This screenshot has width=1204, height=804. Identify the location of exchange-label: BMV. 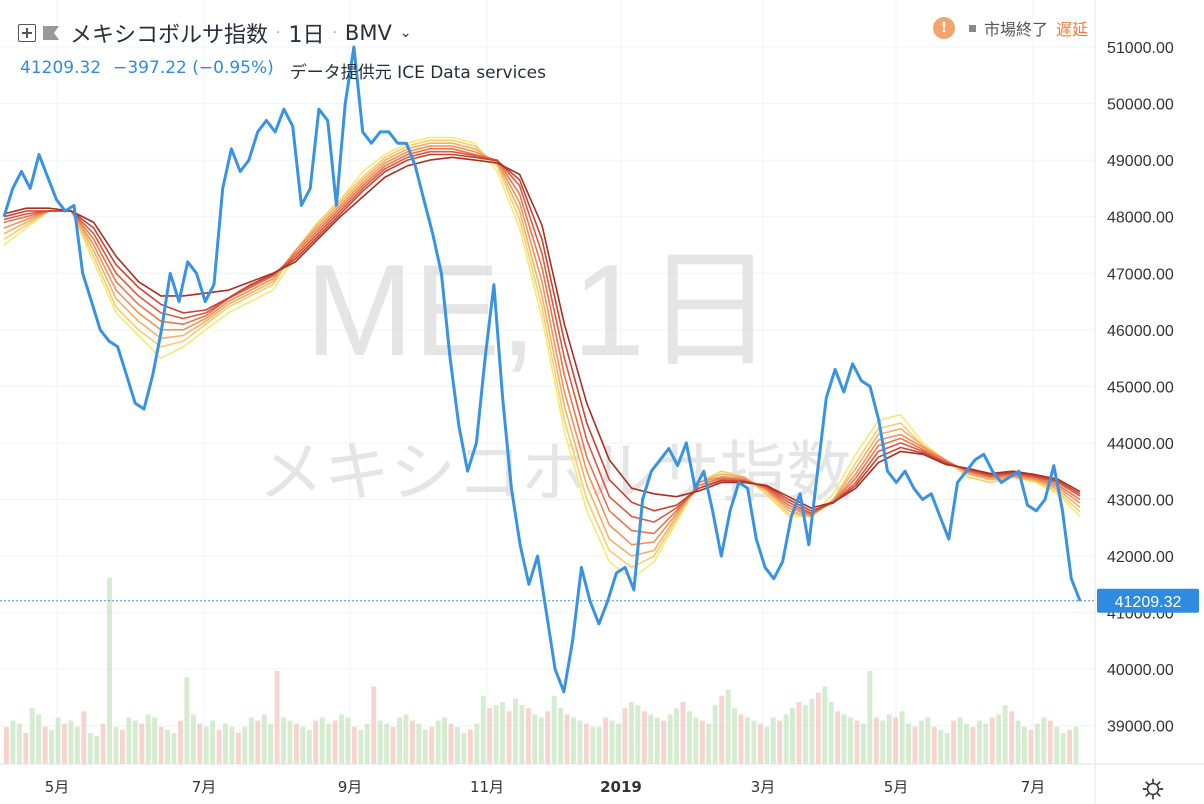
(368, 33).